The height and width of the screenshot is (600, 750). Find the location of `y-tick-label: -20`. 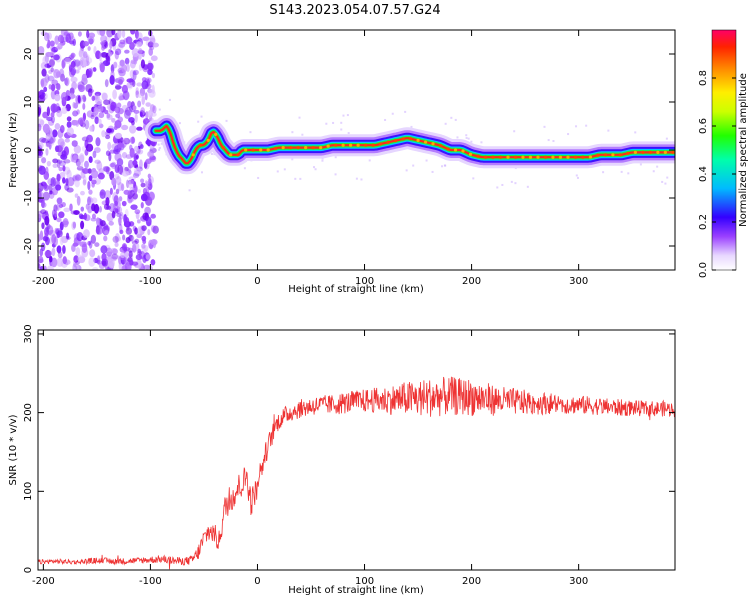

y-tick-label: -20 is located at coordinates (28, 246).